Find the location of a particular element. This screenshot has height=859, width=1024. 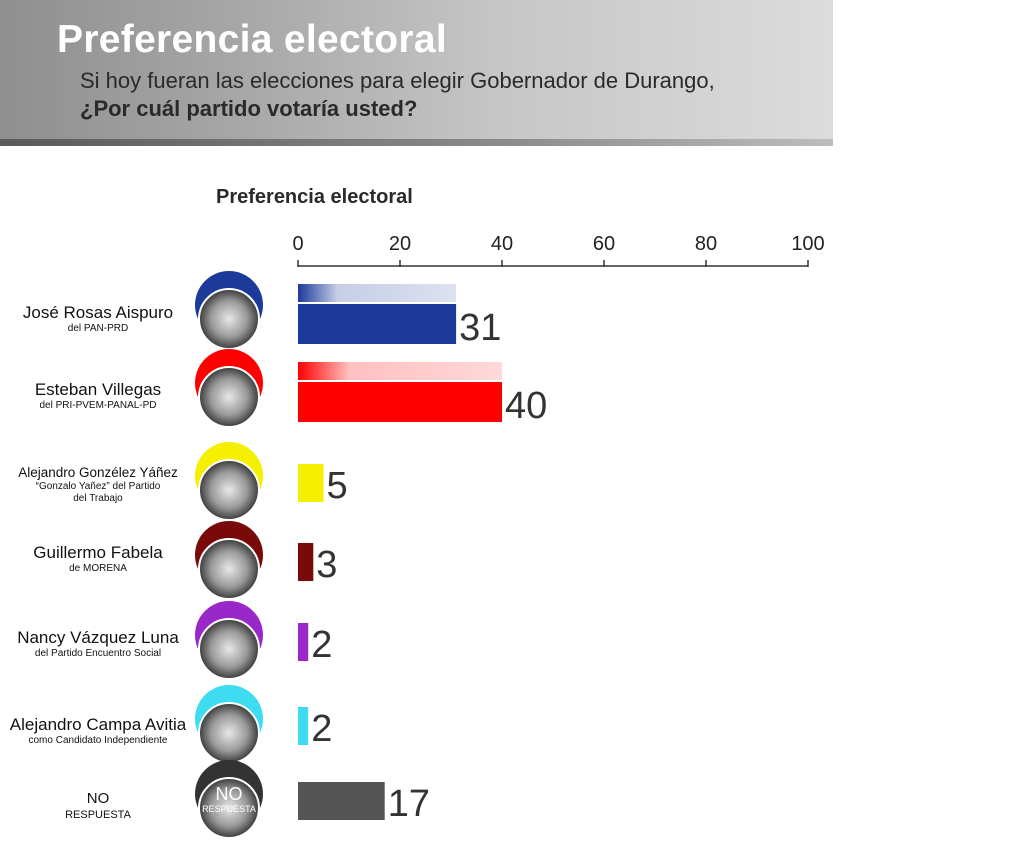

question-emphasis: ¿Por cuál partido votaría usted? is located at coordinates (249, 108).